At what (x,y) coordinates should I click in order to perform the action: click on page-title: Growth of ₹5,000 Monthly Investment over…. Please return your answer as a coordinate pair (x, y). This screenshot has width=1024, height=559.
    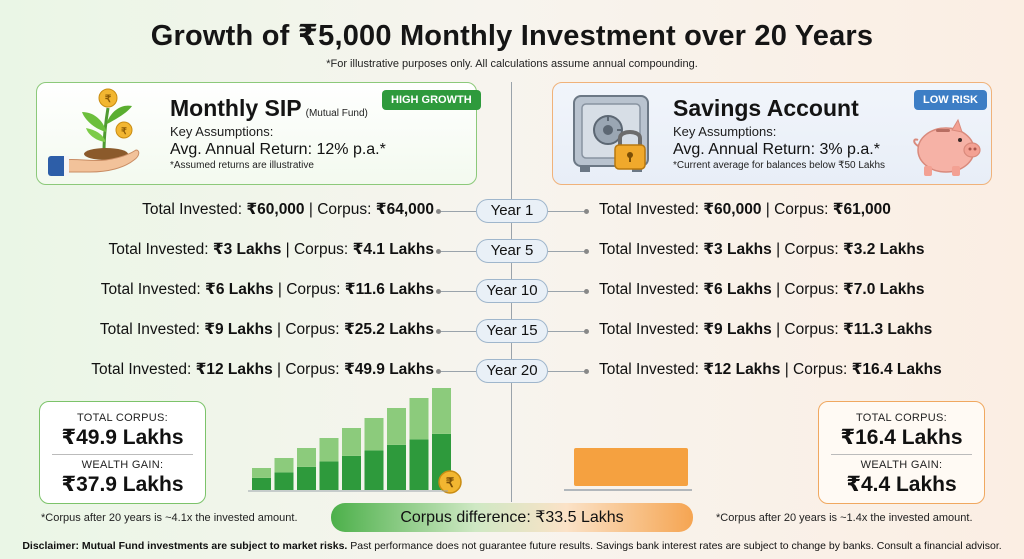
    Looking at the image, I should click on (512, 36).